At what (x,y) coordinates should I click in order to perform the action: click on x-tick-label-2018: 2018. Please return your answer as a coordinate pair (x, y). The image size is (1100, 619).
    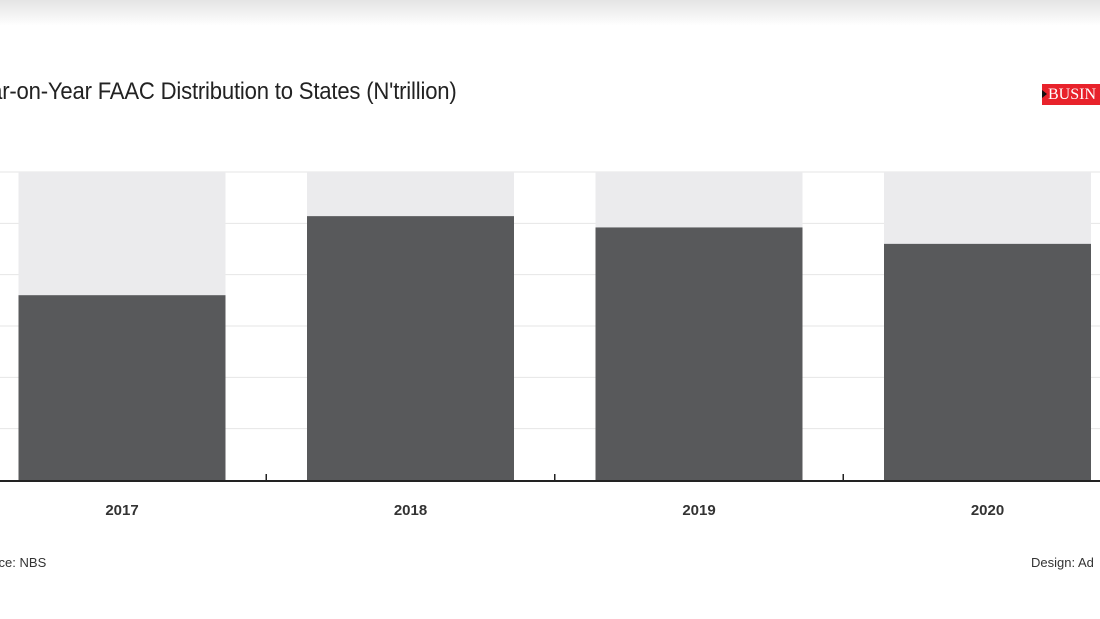
    Looking at the image, I should click on (410, 510).